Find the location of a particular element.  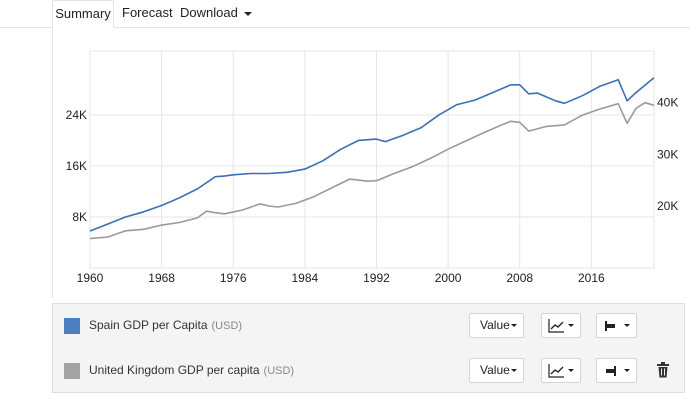

y-right-tick-label: 40K is located at coordinates (667, 103).